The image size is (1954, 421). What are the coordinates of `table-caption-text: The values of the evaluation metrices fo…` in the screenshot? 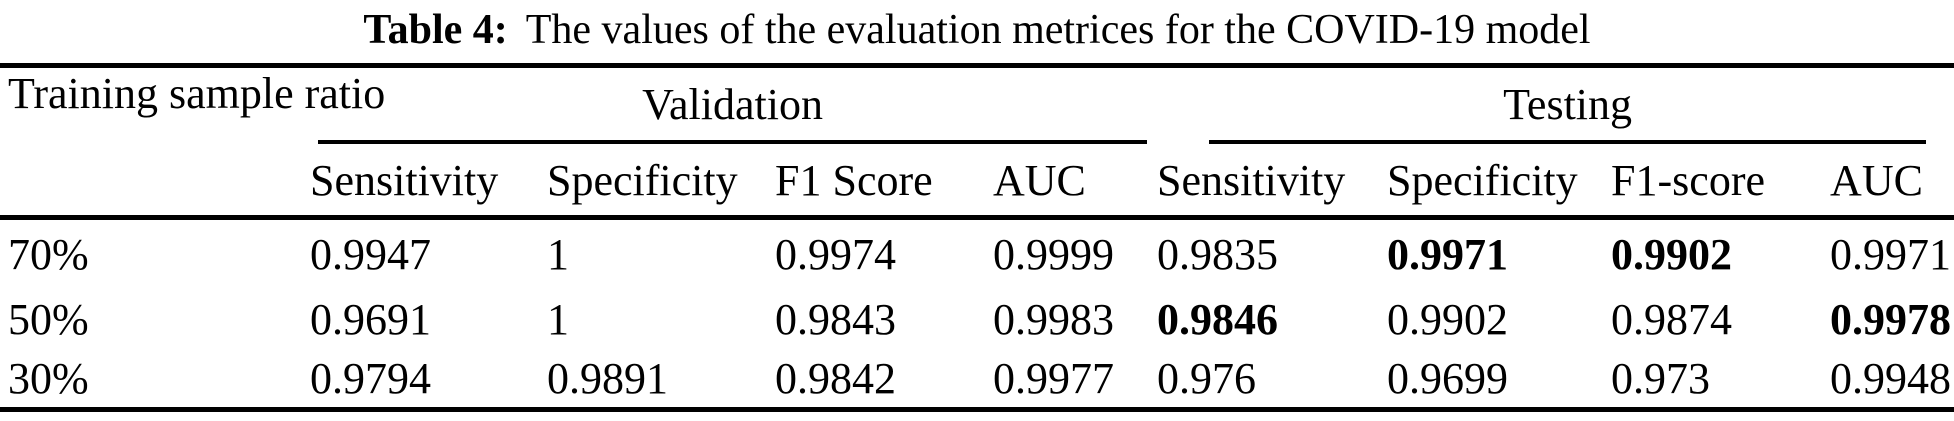 It's located at (1058, 30).